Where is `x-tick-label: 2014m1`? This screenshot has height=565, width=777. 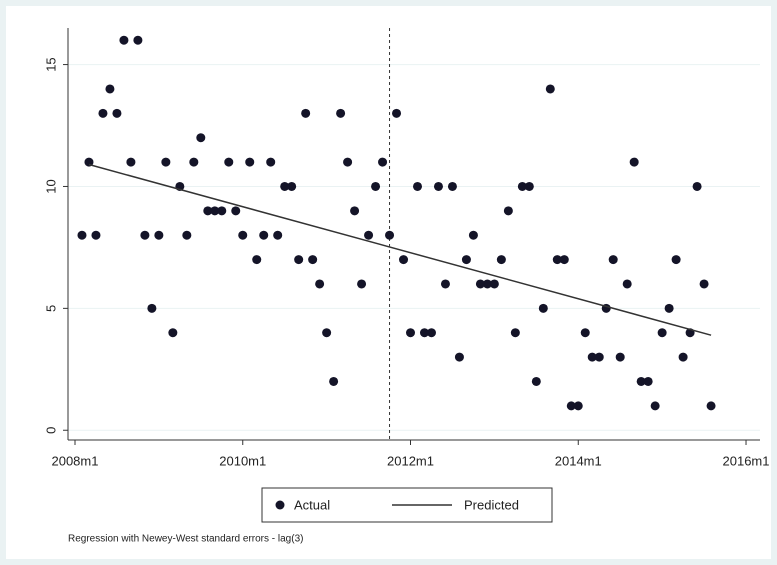
x-tick-label: 2014m1 is located at coordinates (578, 460).